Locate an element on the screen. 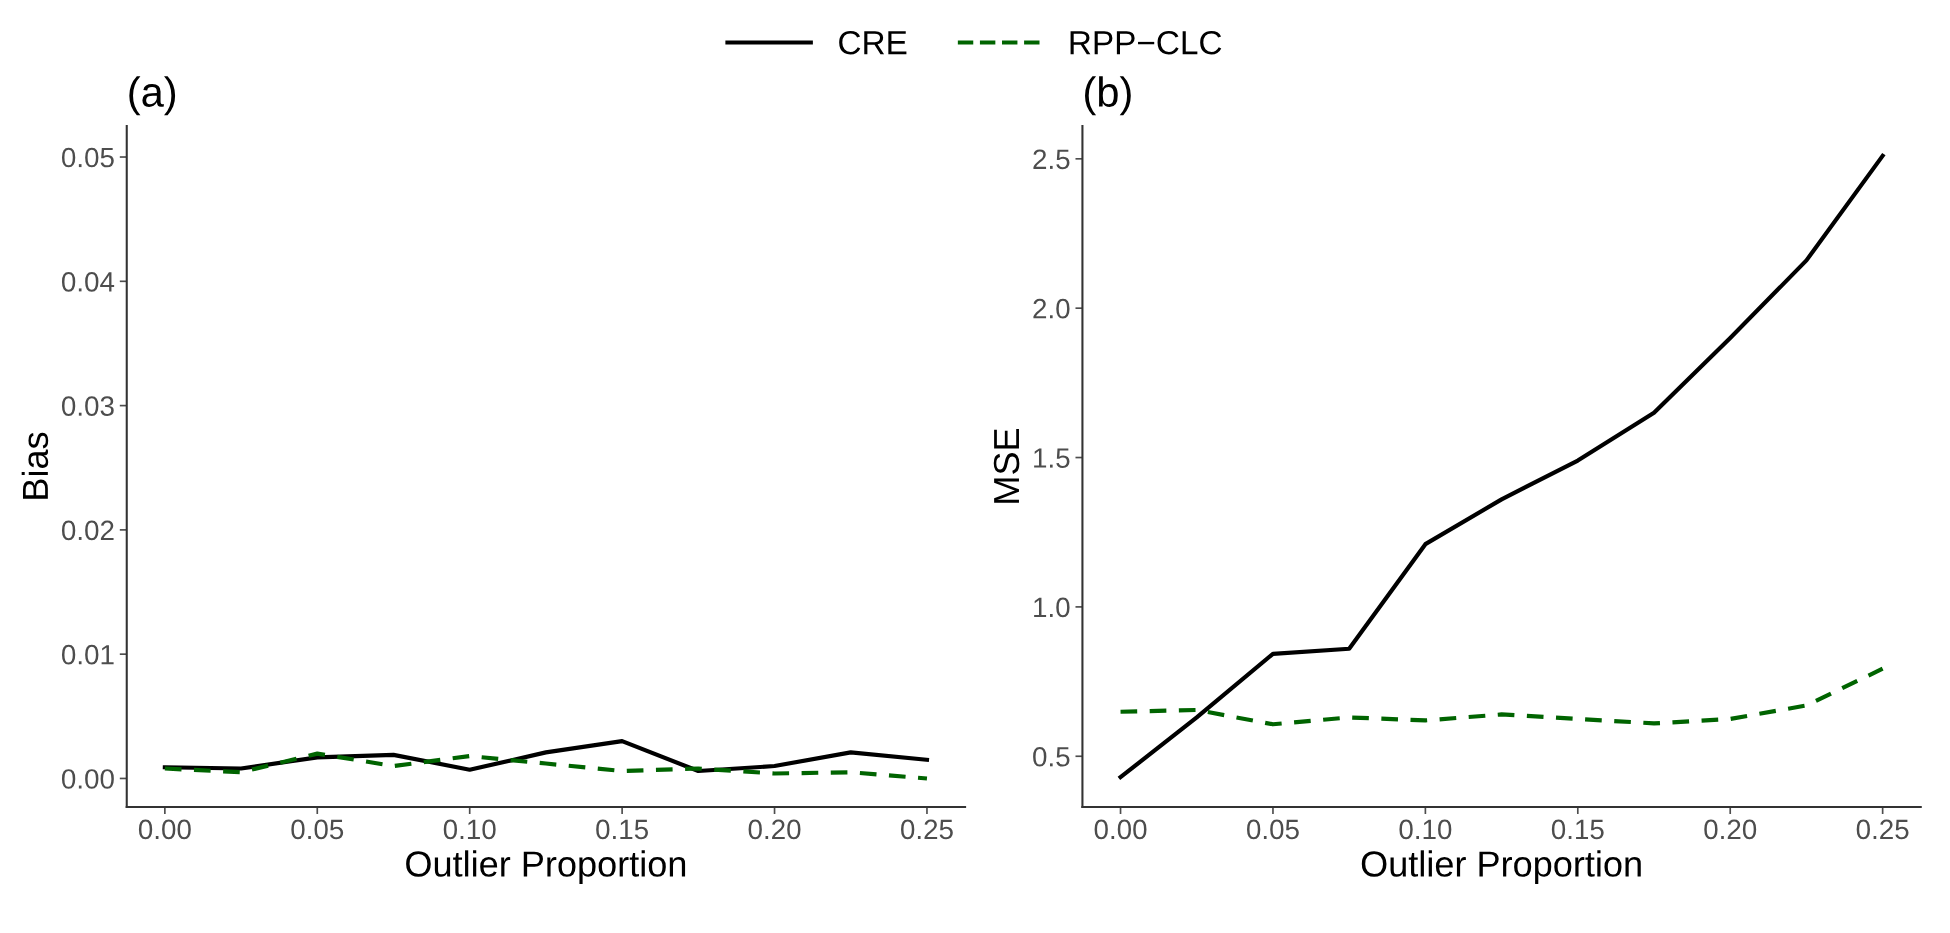 The width and height of the screenshot is (1950, 933). legend-label: CRE is located at coordinates (873, 42).